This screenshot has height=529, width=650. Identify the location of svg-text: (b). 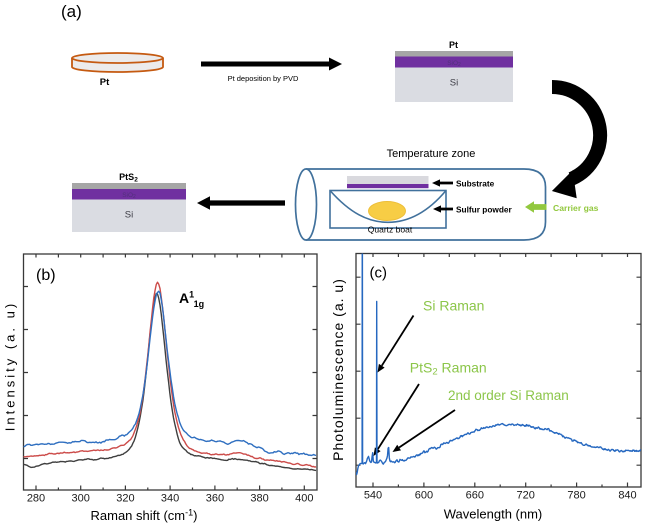
(46, 275).